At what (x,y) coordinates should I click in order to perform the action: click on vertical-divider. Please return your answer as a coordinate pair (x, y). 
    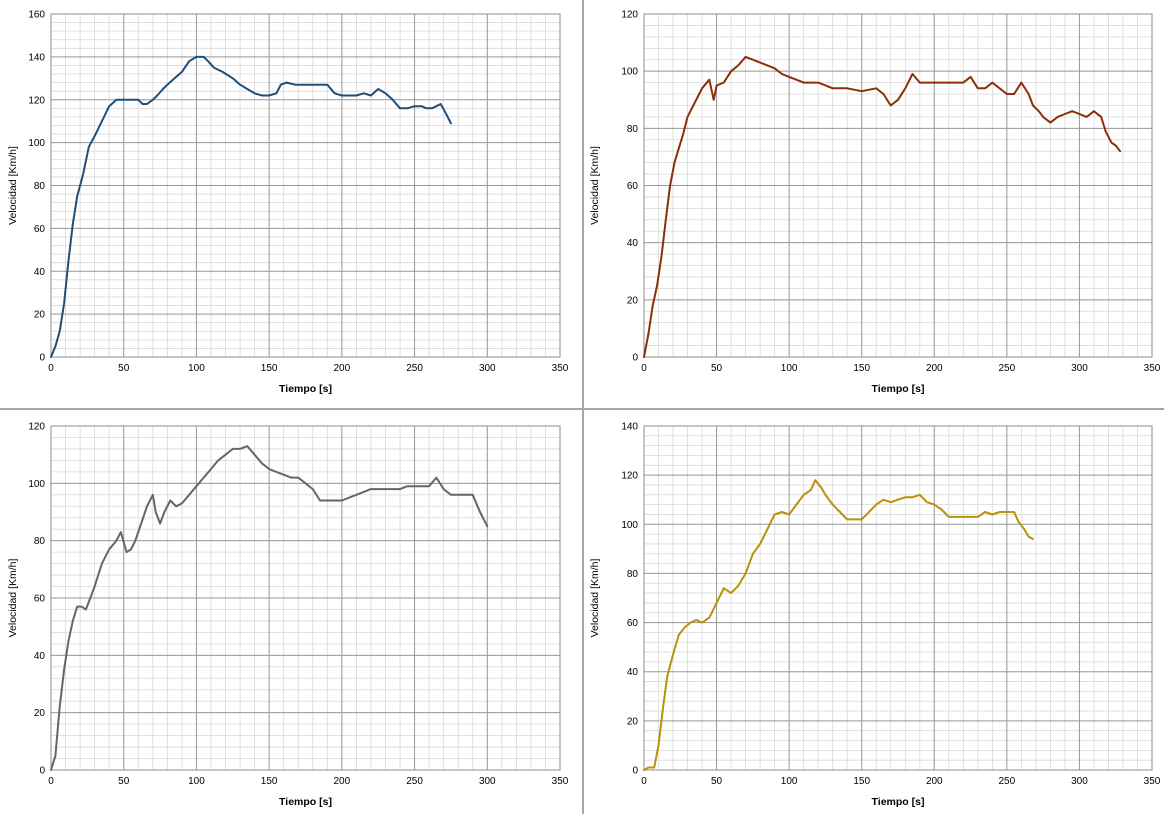
    Looking at the image, I should click on (583, 407).